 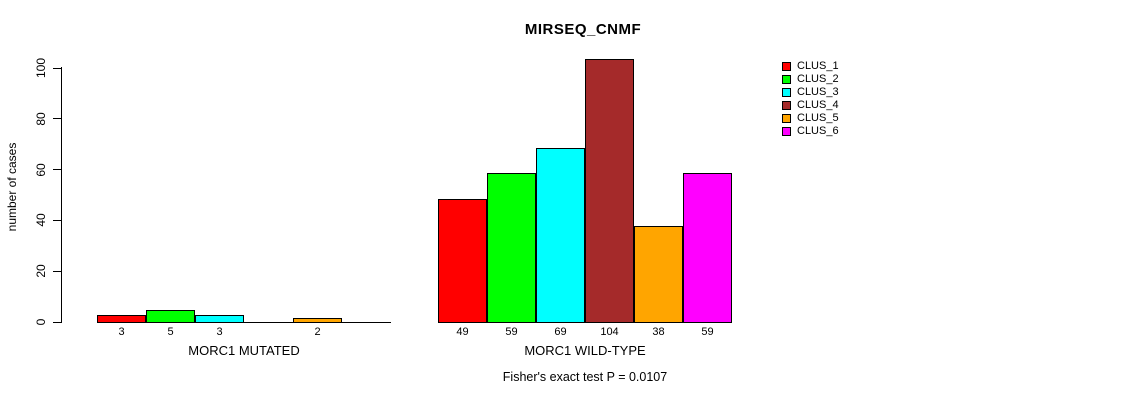 What do you see at coordinates (244, 350) in the screenshot?
I see `x-axis-group-label-mutated: MORC1 MUTATED` at bounding box center [244, 350].